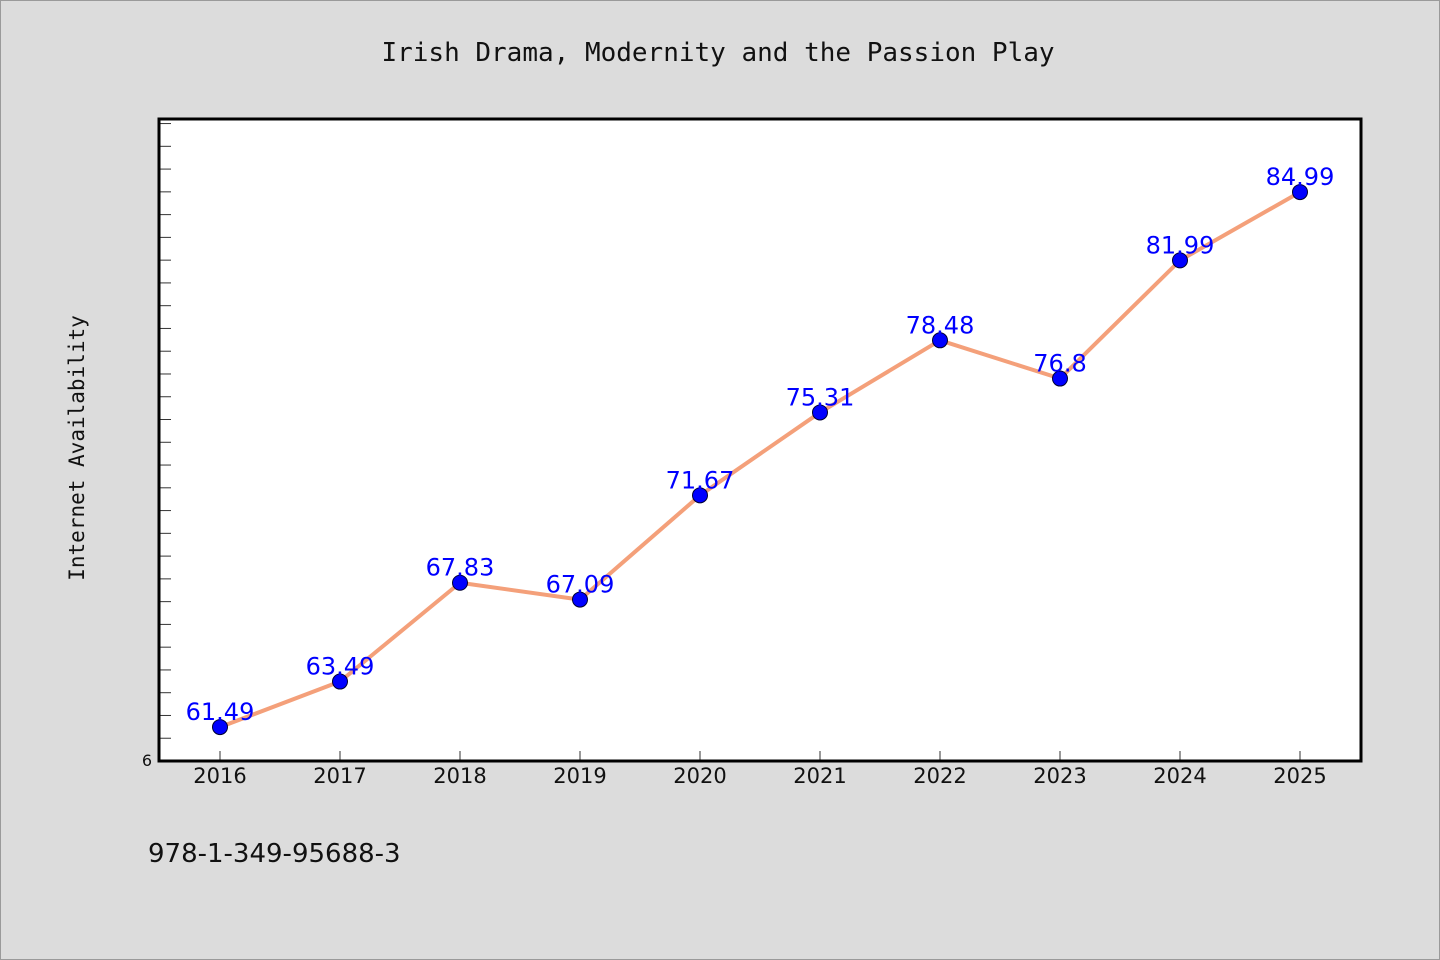 Image resolution: width=1440 pixels, height=960 pixels. I want to click on data-label: 67.09, so click(580, 585).